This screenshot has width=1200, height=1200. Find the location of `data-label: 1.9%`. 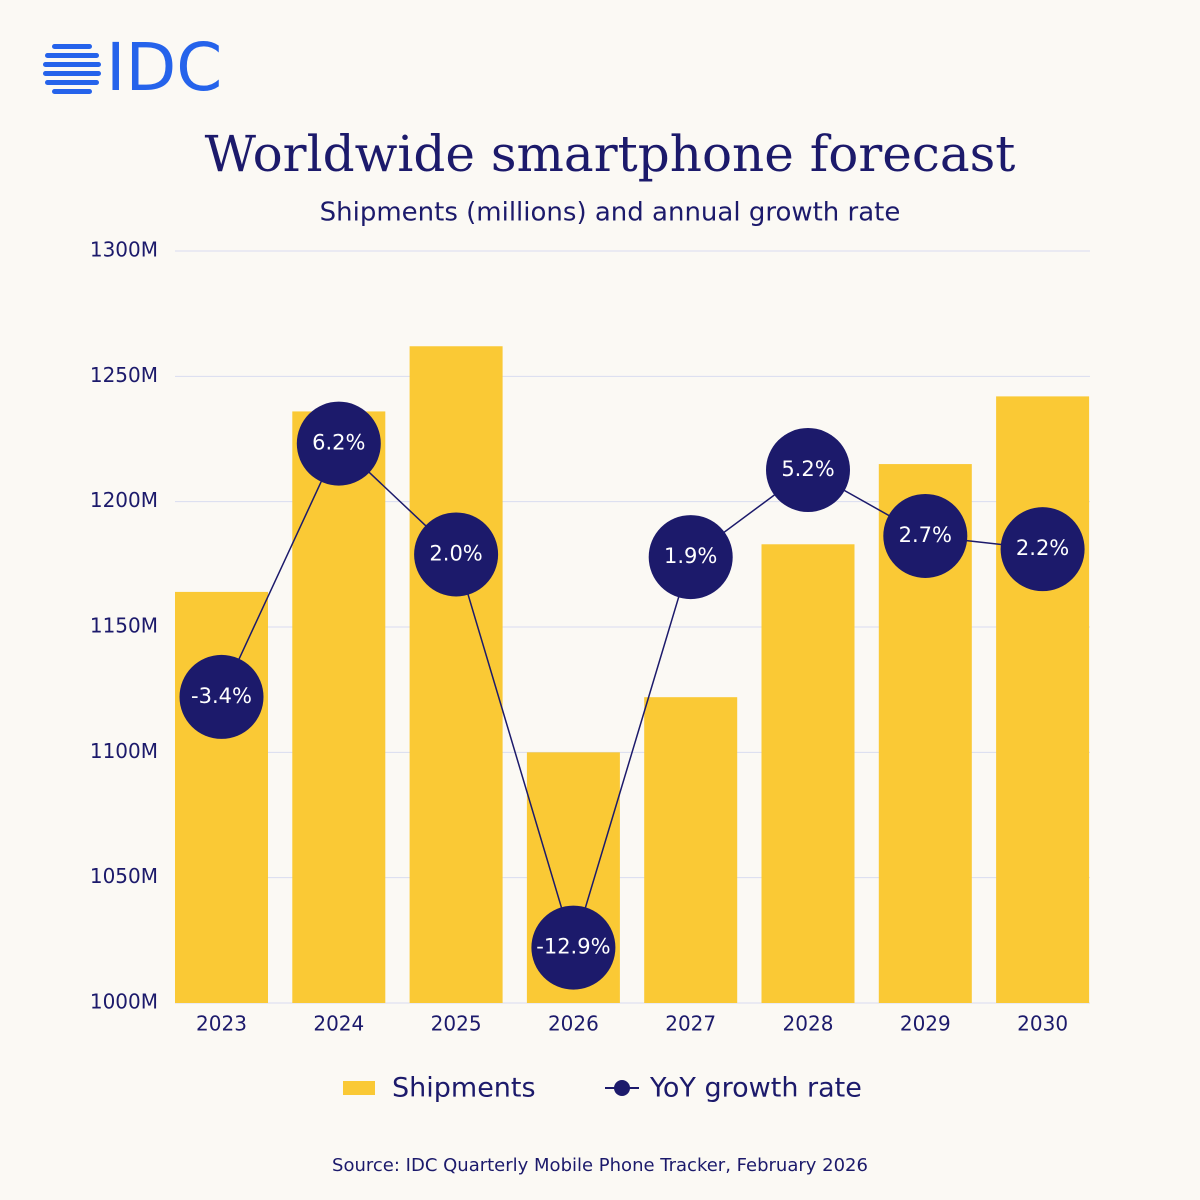

data-label: 1.9% is located at coordinates (690, 556).